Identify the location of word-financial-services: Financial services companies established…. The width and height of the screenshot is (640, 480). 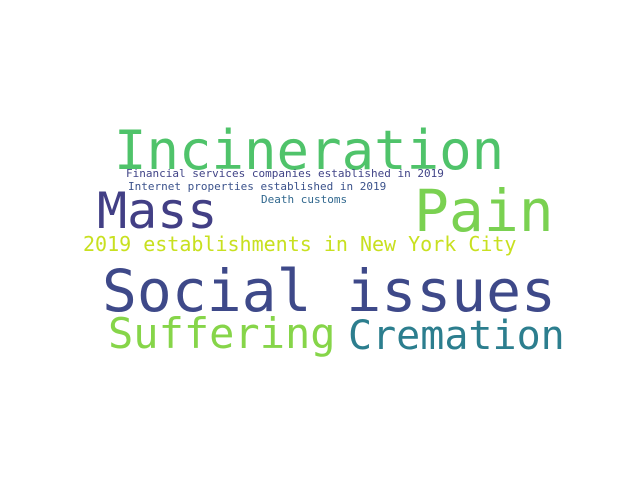
(285, 173).